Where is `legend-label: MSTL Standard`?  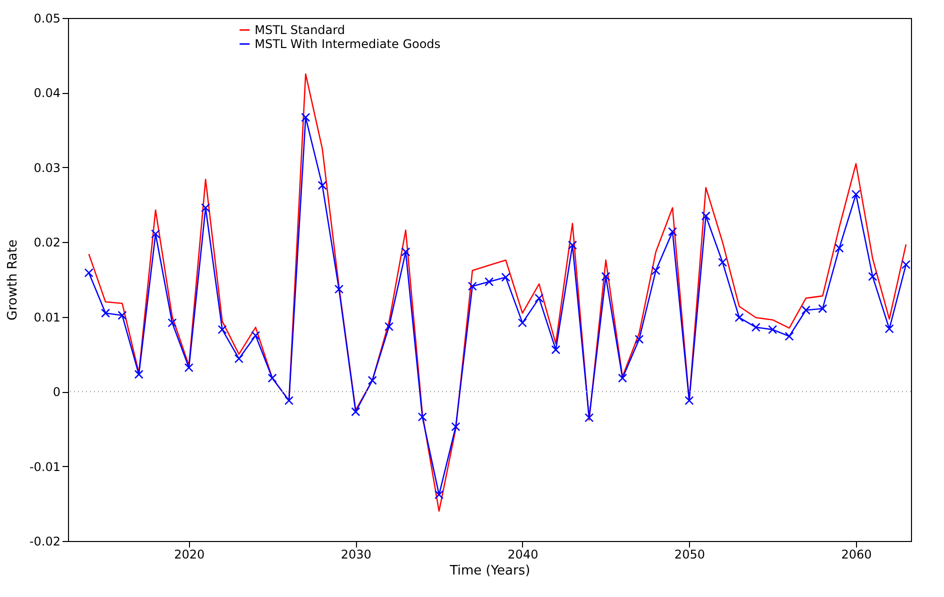
legend-label: MSTL Standard is located at coordinates (300, 30).